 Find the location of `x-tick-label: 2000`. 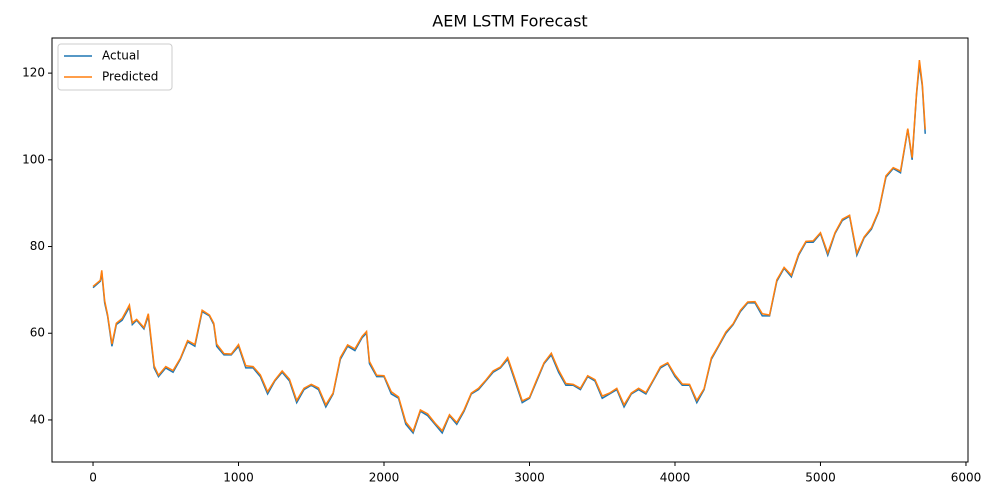

x-tick-label: 2000 is located at coordinates (384, 478).